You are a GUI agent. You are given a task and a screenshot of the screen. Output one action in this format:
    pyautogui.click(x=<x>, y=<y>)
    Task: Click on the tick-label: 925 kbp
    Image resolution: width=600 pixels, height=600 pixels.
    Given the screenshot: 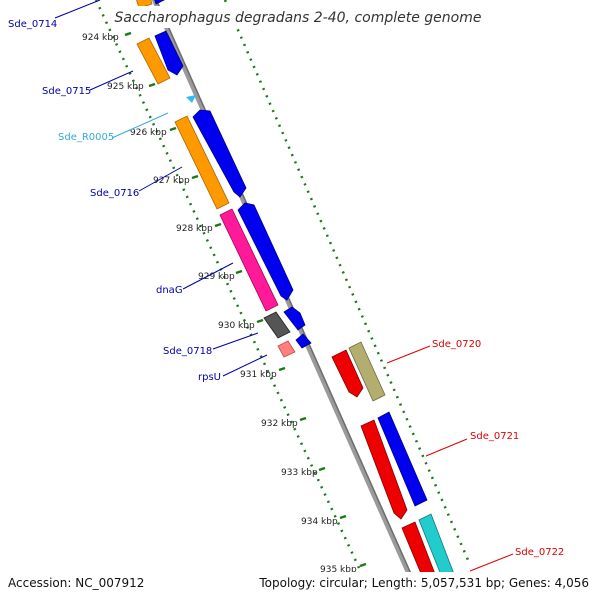 What is the action you would take?
    pyautogui.click(x=125, y=87)
    